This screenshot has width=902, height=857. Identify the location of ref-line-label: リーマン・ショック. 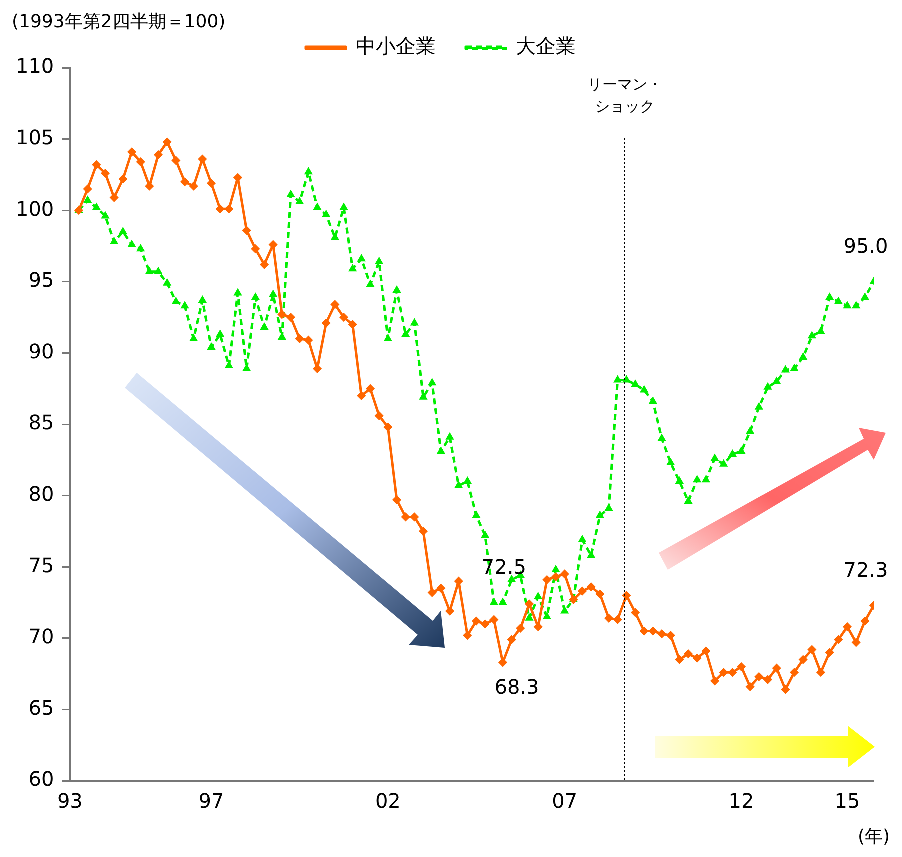
(624, 95).